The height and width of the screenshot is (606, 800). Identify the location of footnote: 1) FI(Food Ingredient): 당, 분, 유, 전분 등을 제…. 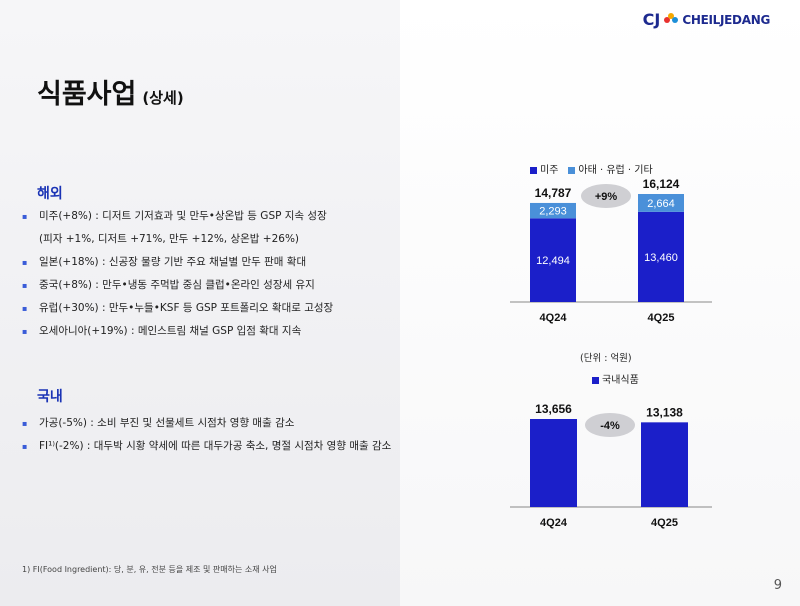
(149, 569).